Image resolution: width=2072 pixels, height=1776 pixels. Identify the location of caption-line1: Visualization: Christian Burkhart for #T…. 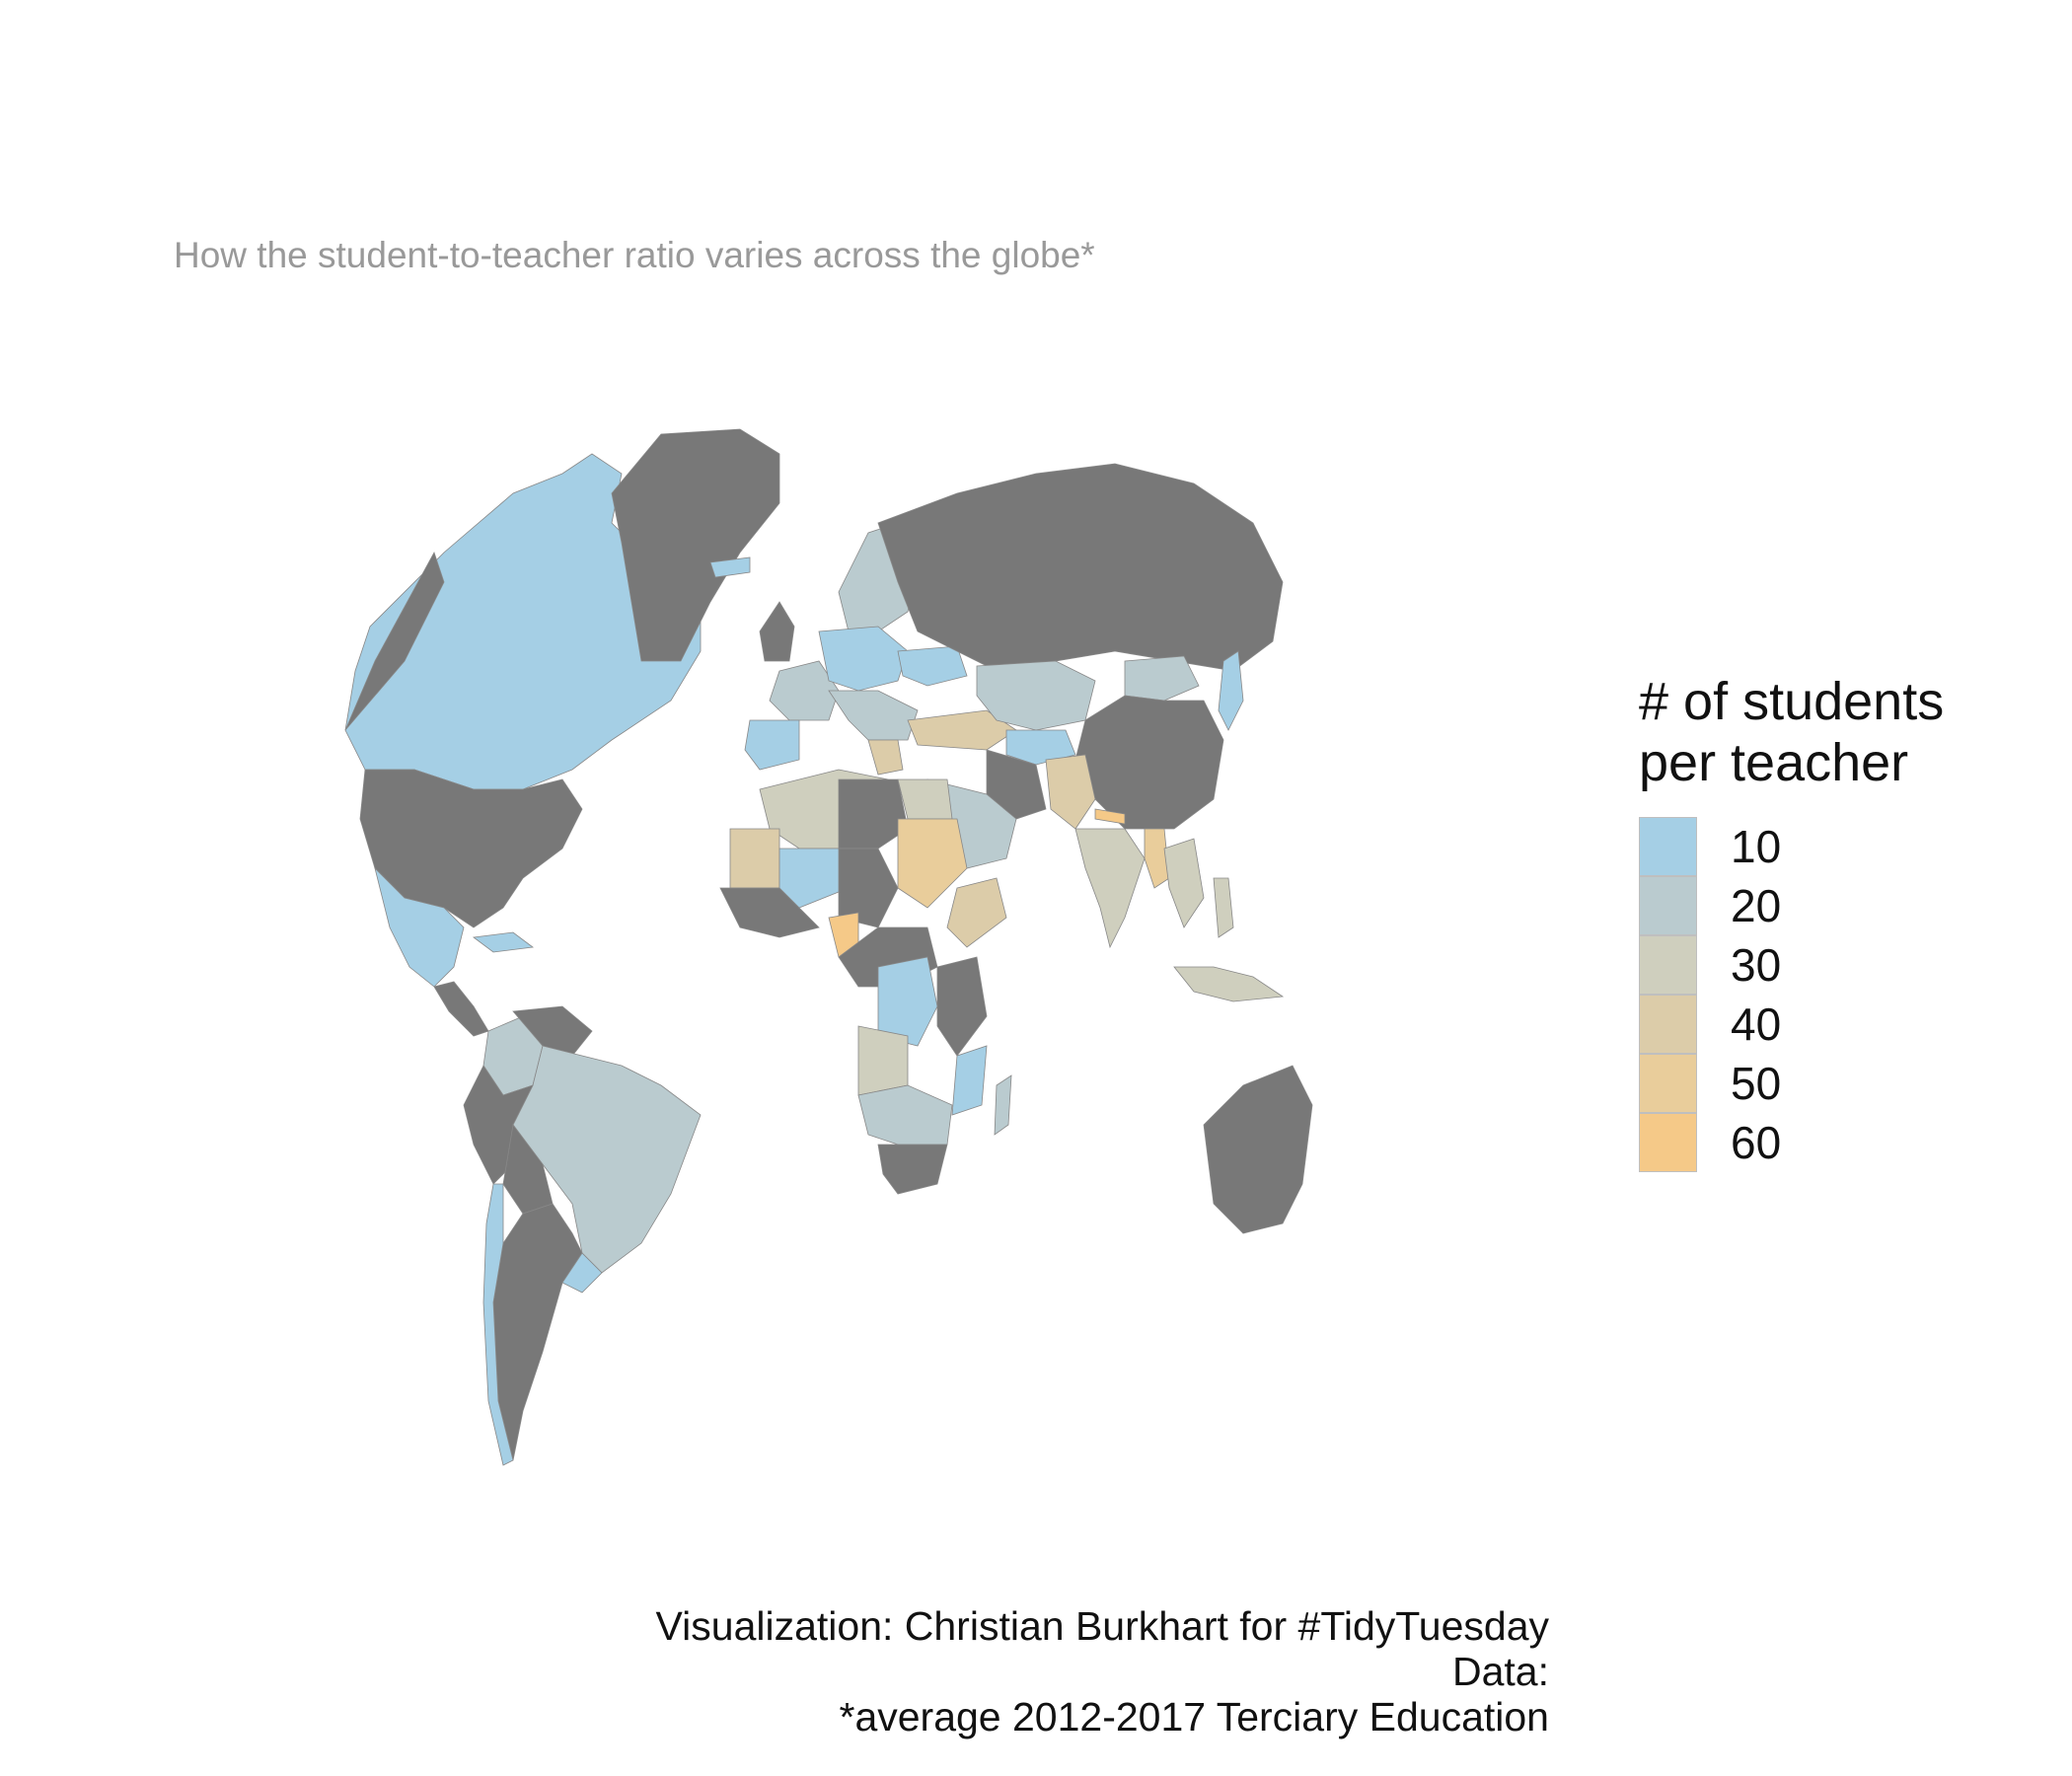
(1102, 1626).